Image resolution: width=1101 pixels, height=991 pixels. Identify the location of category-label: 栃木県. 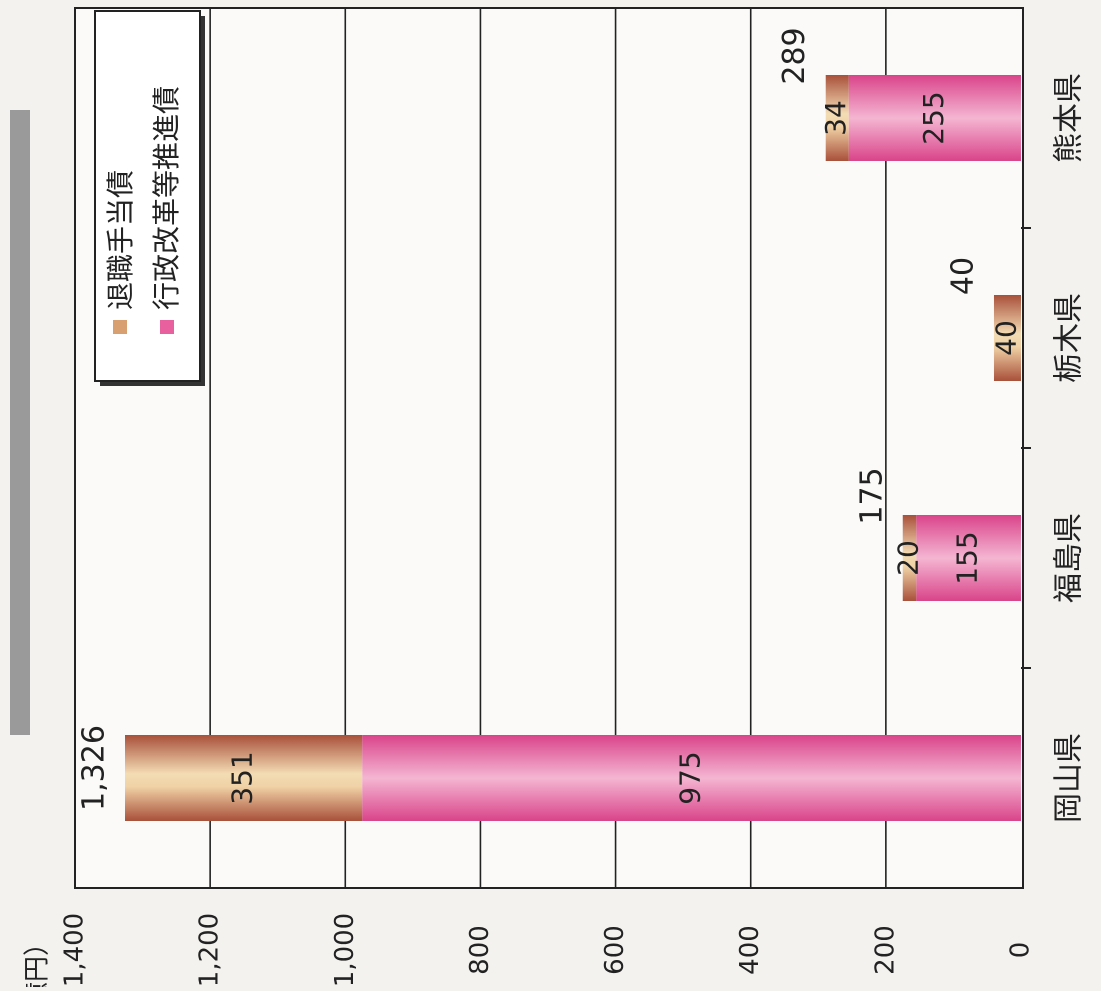
(1069, 338).